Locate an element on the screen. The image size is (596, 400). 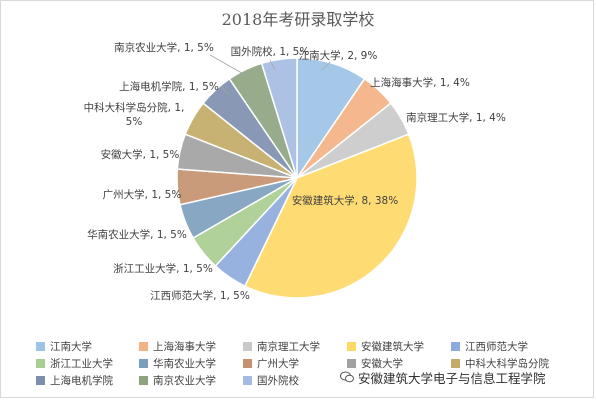
data-label-11: 上海电机学院, 1, 5% is located at coordinates (169, 86).